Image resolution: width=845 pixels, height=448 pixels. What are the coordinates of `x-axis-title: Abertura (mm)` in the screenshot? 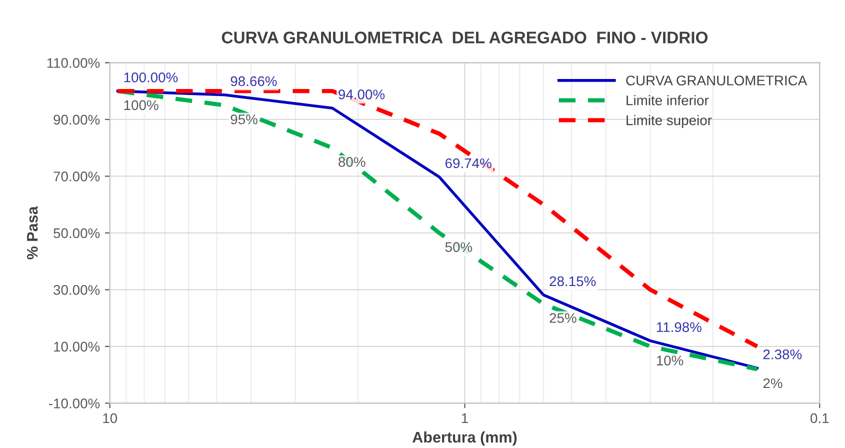 It's located at (464, 438).